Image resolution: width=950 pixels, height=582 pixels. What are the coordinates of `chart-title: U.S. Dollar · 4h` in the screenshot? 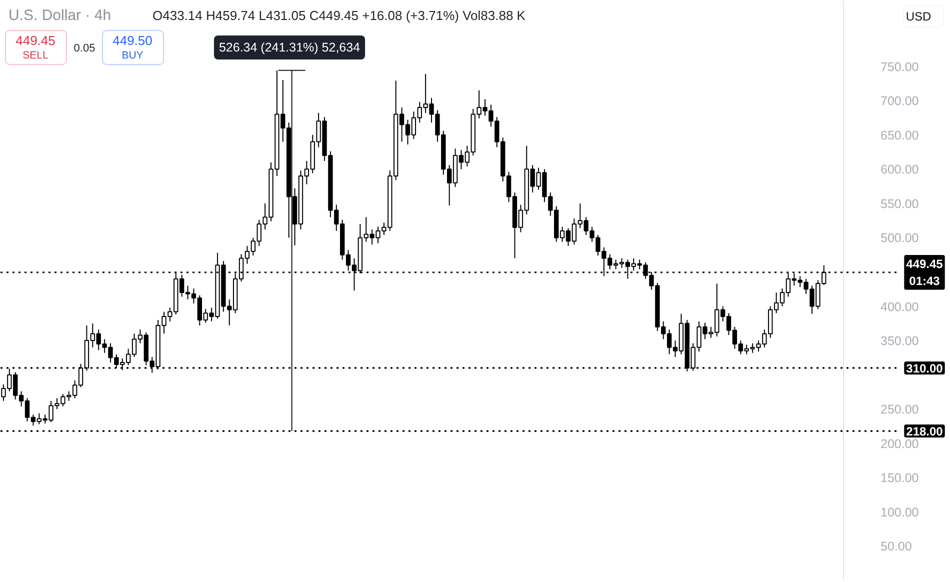 It's located at (60, 15).